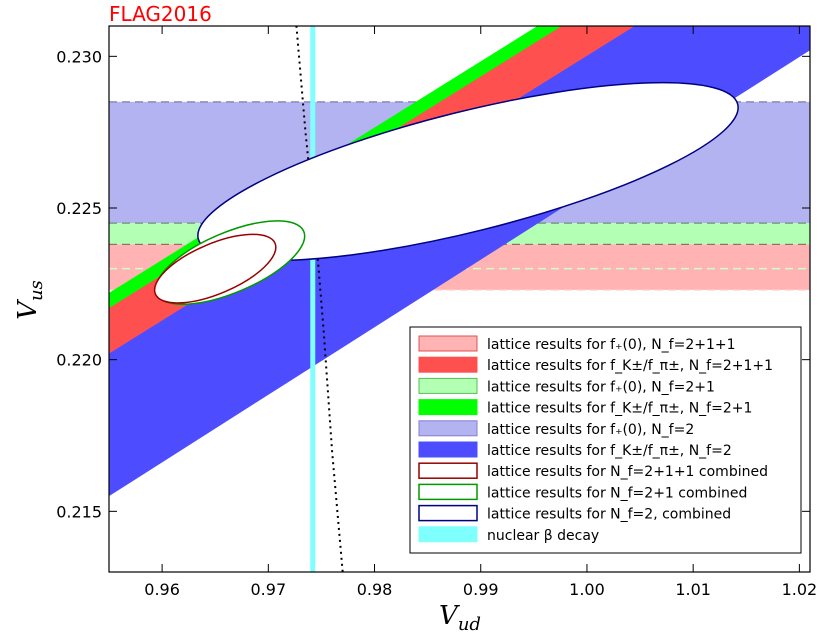 The height and width of the screenshot is (634, 822). Describe the element at coordinates (79, 56) in the screenshot. I see `y-tick-label-3: 0.230` at that location.